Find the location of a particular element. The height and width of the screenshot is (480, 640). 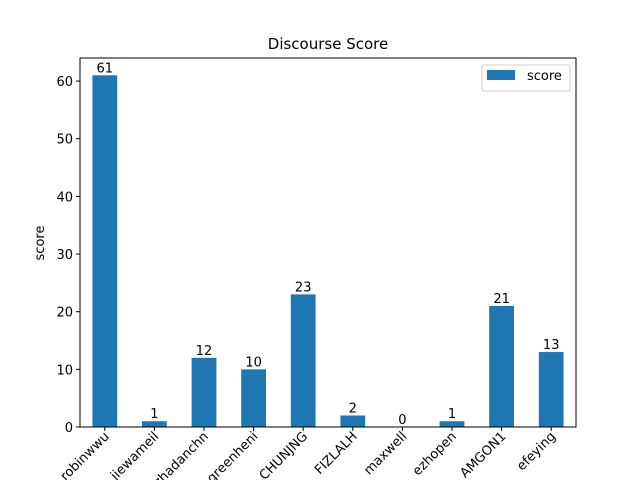

data-label: 2 is located at coordinates (353, 408).